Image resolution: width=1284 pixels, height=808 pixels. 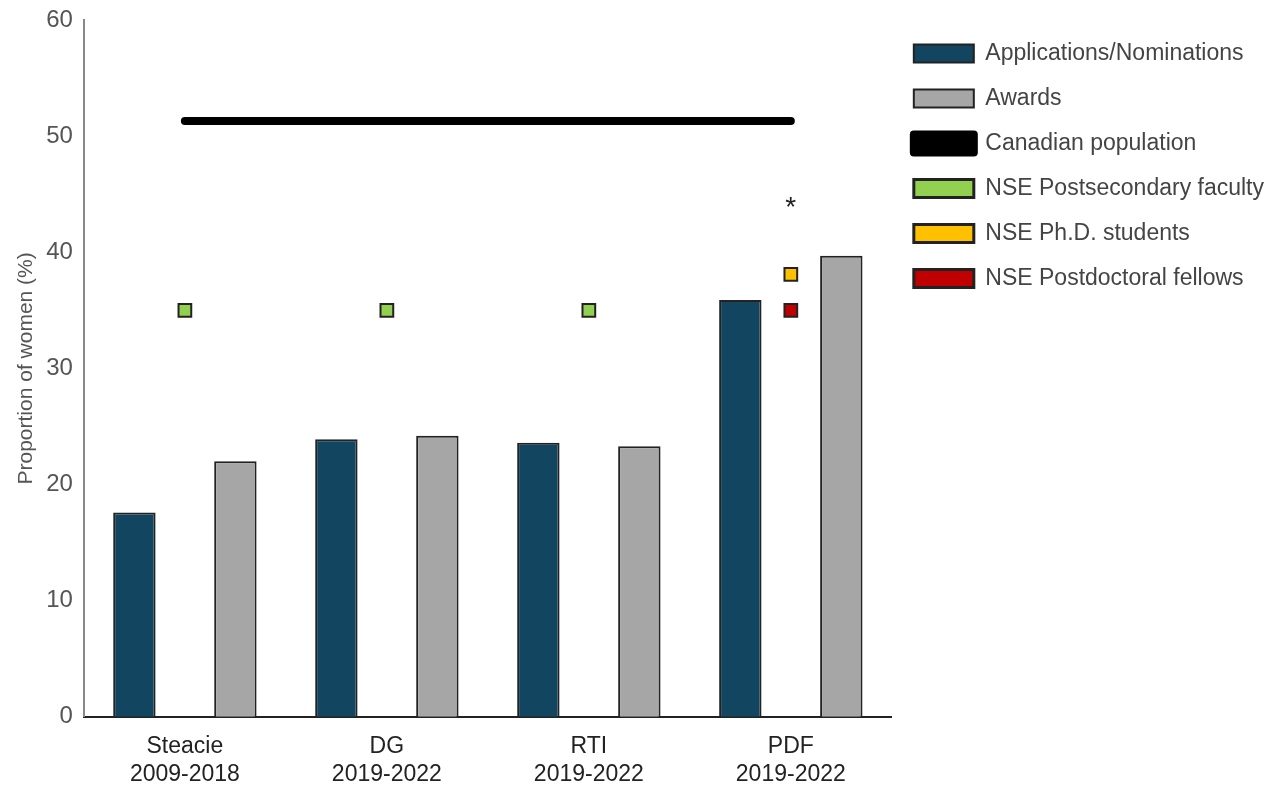 I want to click on legend-label: NSE Postsecondary faculty, so click(x=1125, y=186).